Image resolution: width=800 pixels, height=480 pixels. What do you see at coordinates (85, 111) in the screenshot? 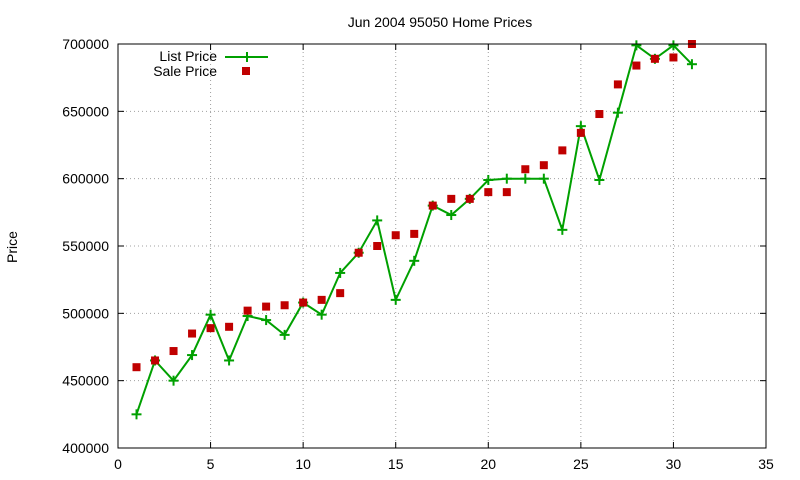
I see `y-tick-label: 650000` at bounding box center [85, 111].